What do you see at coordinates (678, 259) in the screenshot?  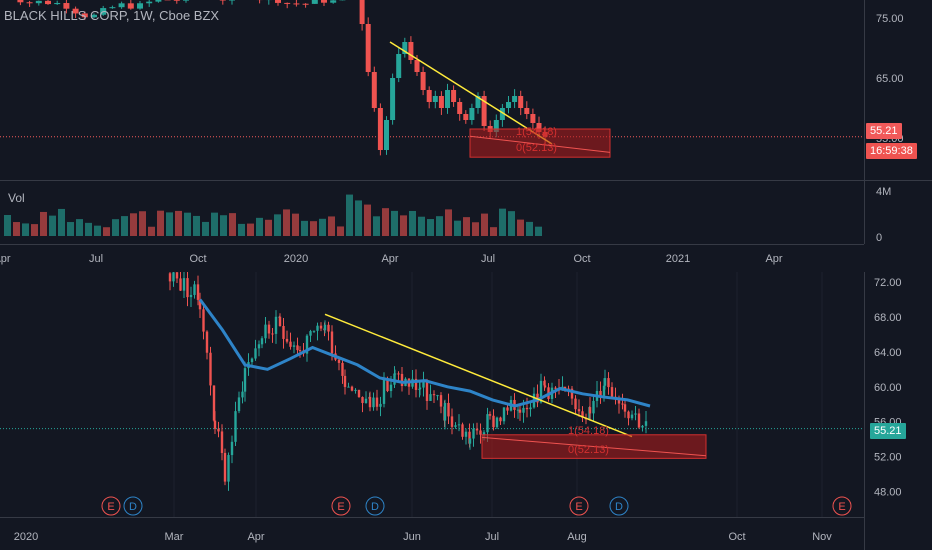 I see `time-tick-label: 2021` at bounding box center [678, 259].